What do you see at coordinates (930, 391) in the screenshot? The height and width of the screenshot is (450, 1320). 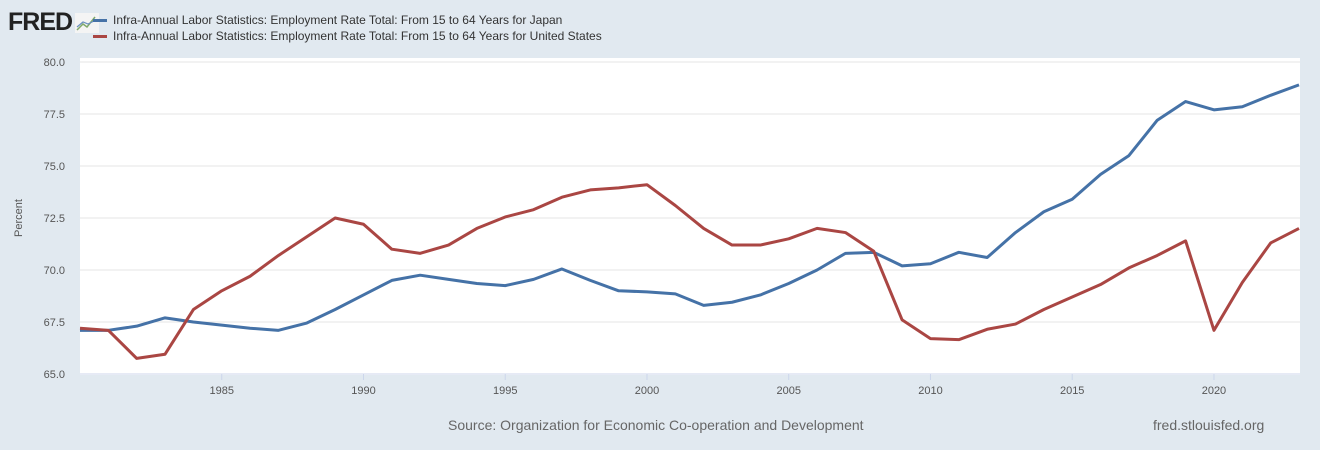 I see `x-tick-label: 2010` at bounding box center [930, 391].